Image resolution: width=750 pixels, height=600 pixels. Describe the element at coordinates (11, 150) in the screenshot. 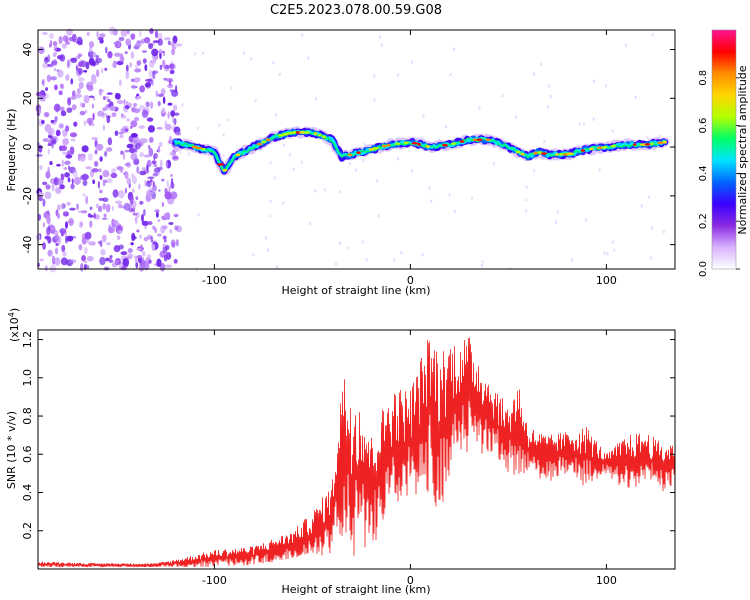

I see `spectrogram-y-label: Frequency (Hz)` at that location.